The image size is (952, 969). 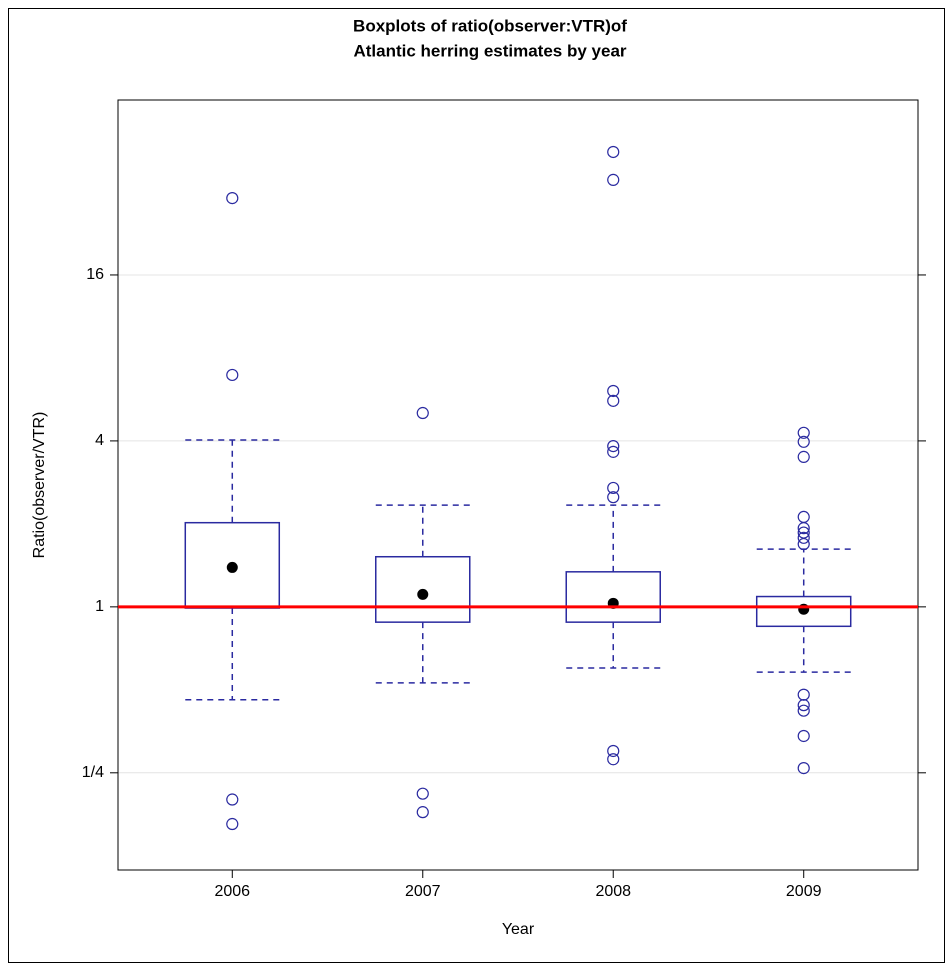 What do you see at coordinates (518, 929) in the screenshot?
I see `x-axis-label: Year` at bounding box center [518, 929].